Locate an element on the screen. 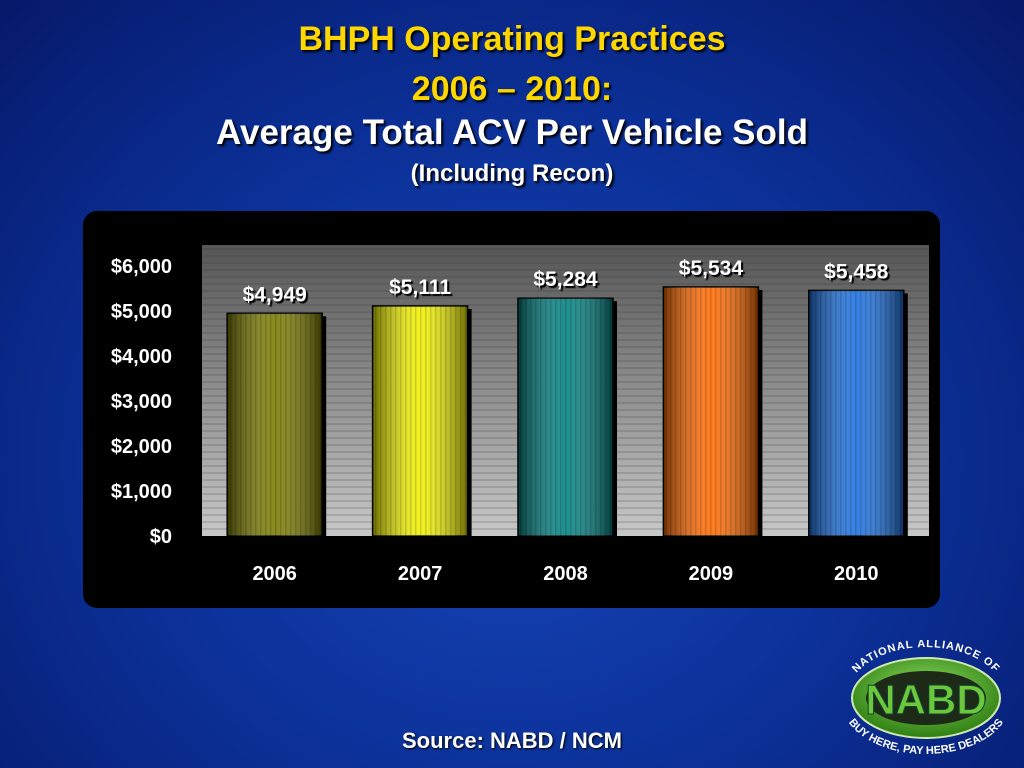 The width and height of the screenshot is (1024, 768). y-tick-label: $3,000 is located at coordinates (141, 402).